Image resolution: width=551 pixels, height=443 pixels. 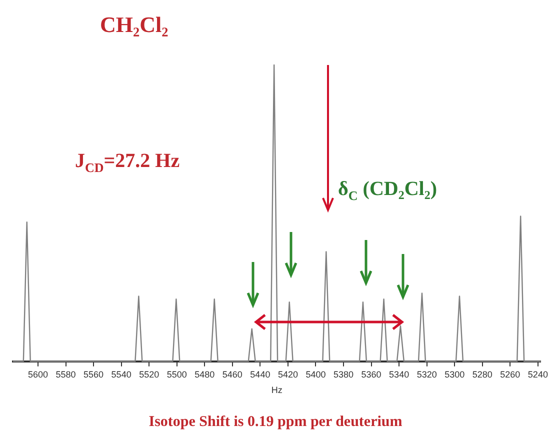 What do you see at coordinates (260, 374) in the screenshot?
I see `x-tick-label: 5440` at bounding box center [260, 374].